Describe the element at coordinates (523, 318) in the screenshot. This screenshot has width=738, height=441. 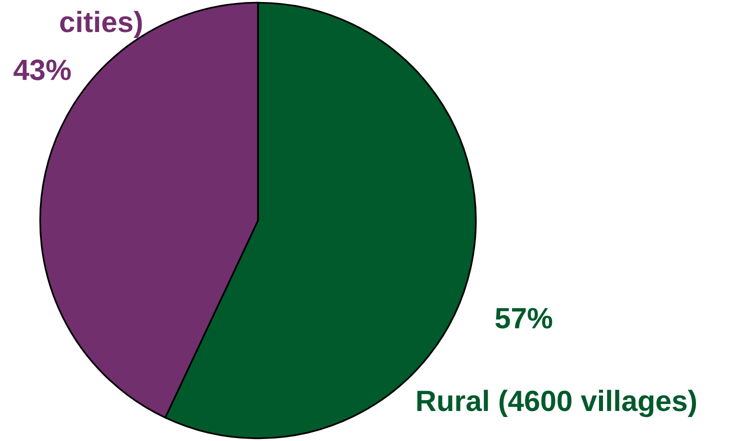
I see `data-label: 57%` at that location.